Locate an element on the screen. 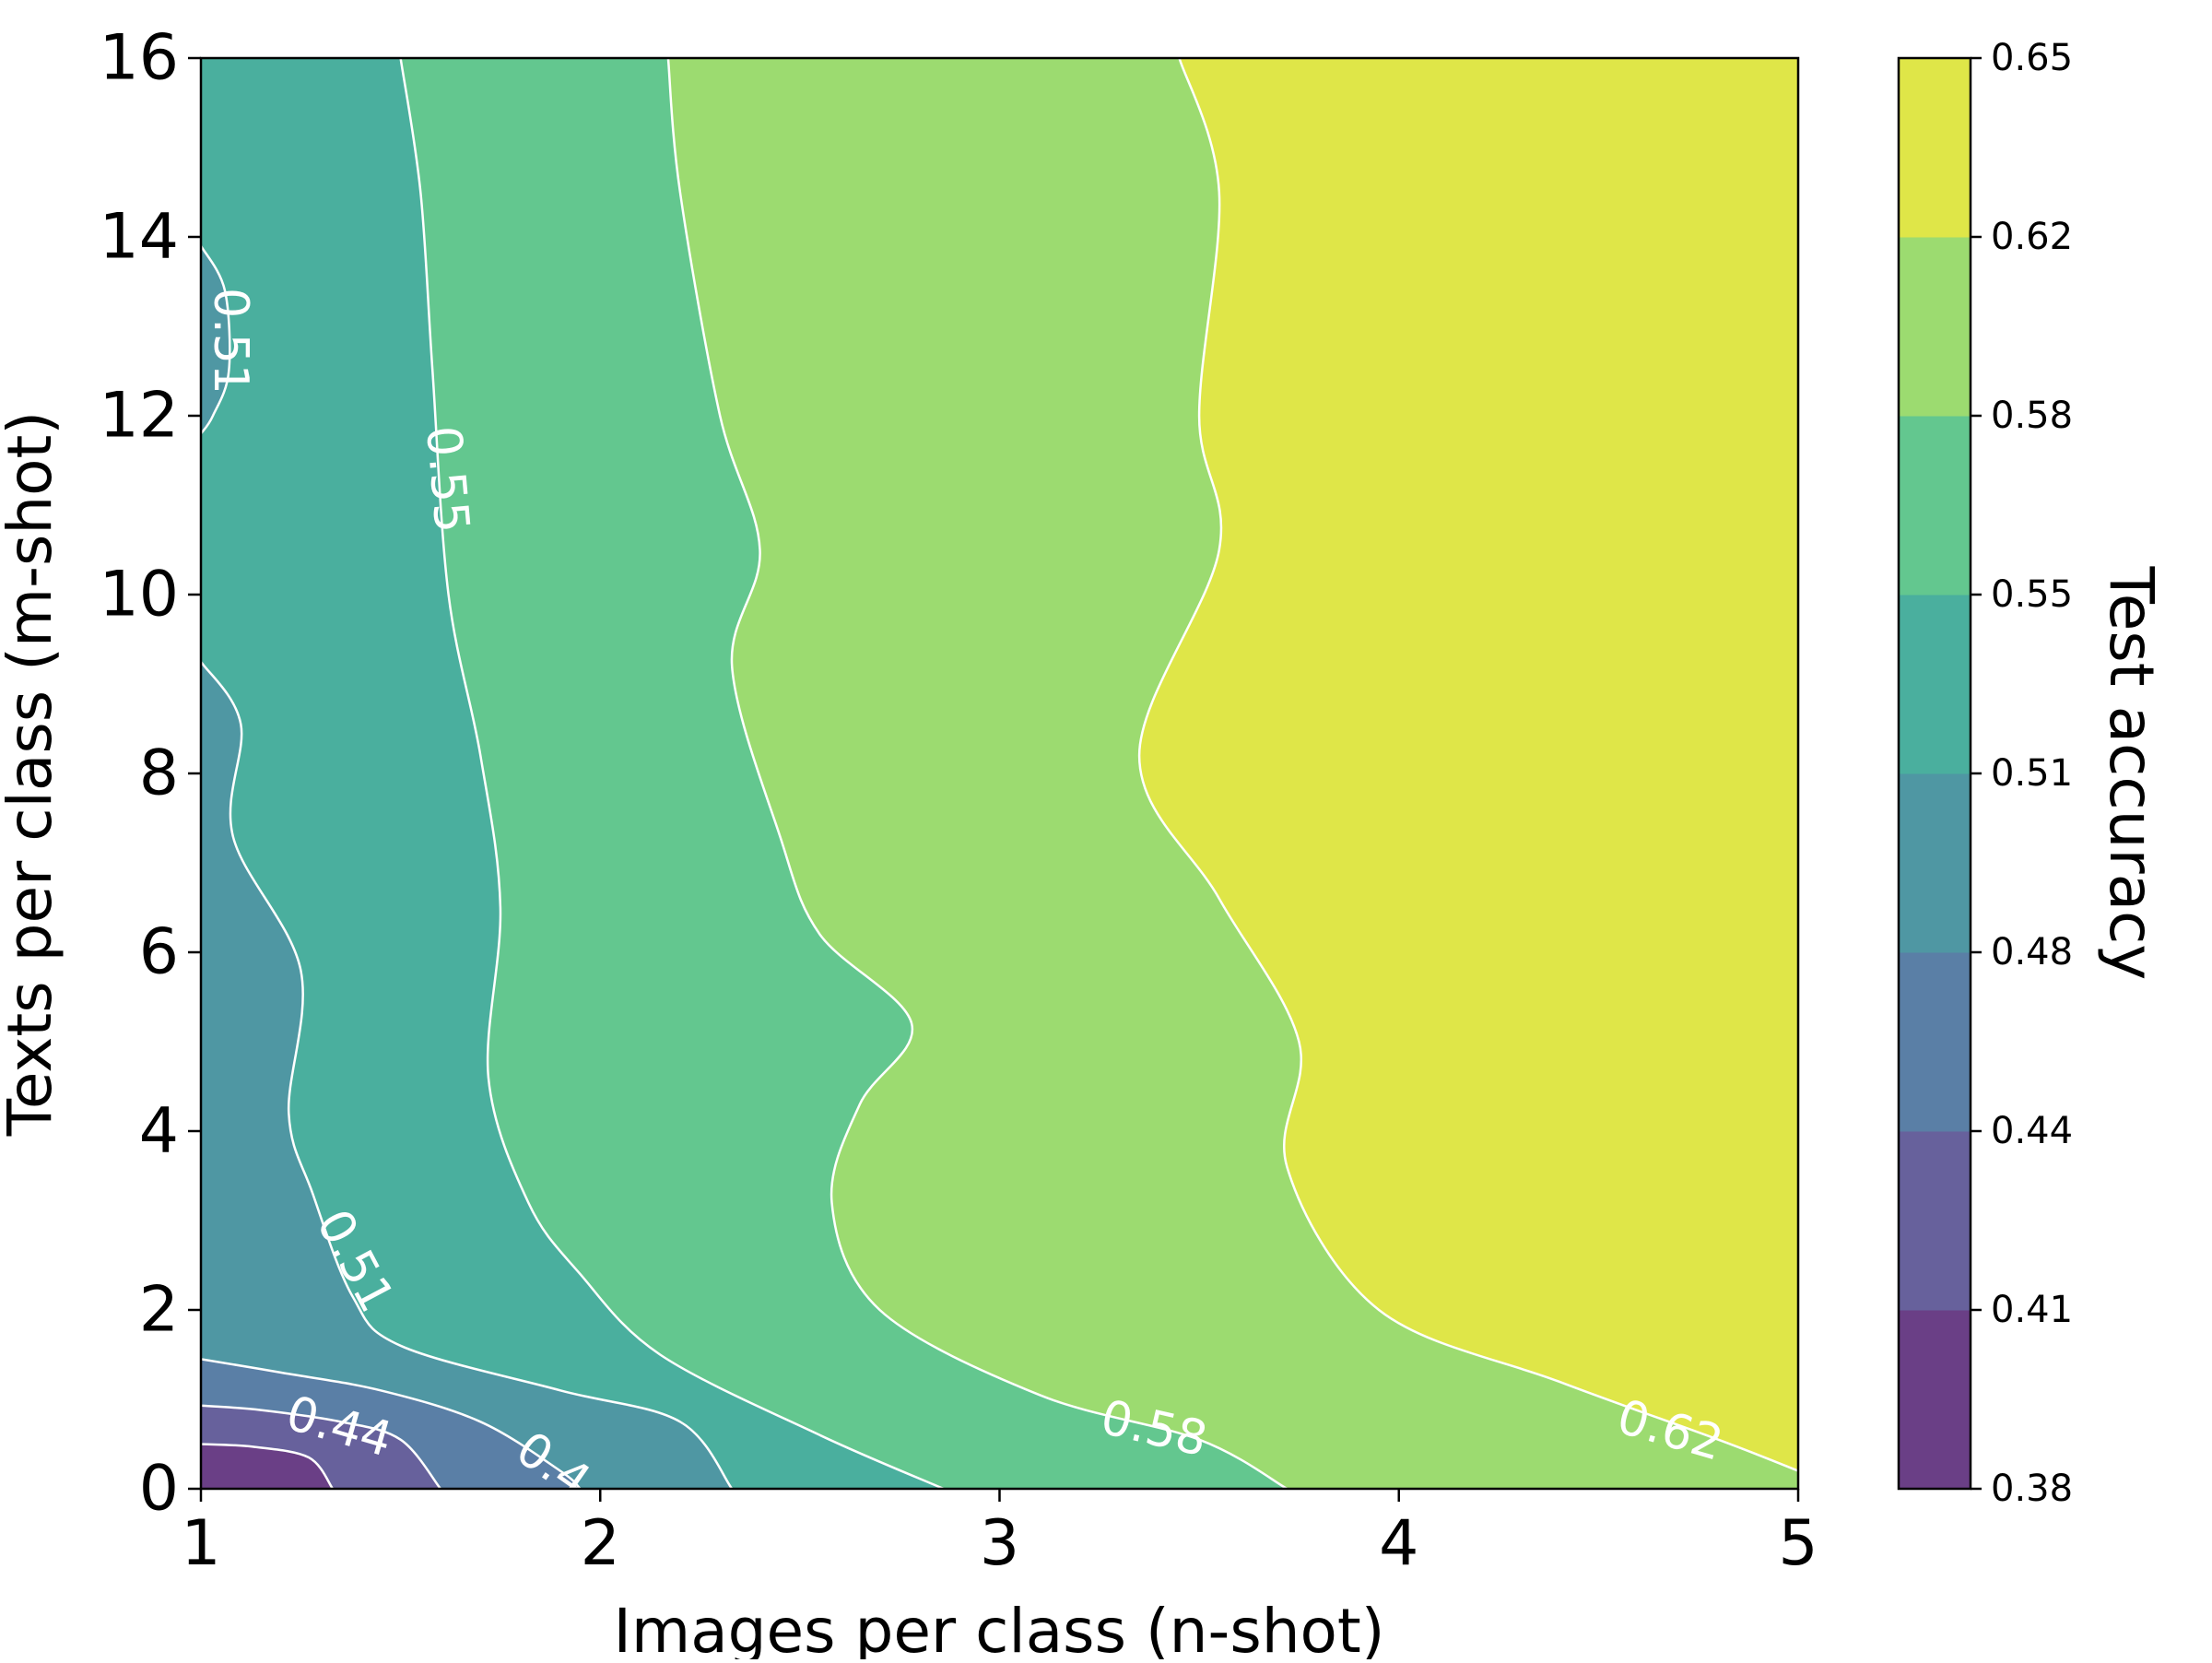 The height and width of the screenshot is (1663, 2212). colorbar-tick-label: 0.62 is located at coordinates (2032, 237).